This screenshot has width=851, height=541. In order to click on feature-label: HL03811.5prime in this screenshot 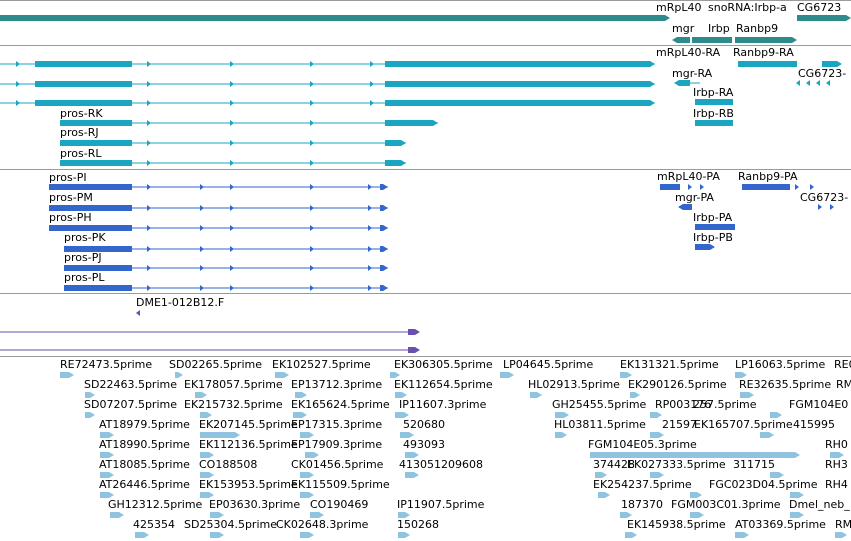, I will do `click(600, 424)`.